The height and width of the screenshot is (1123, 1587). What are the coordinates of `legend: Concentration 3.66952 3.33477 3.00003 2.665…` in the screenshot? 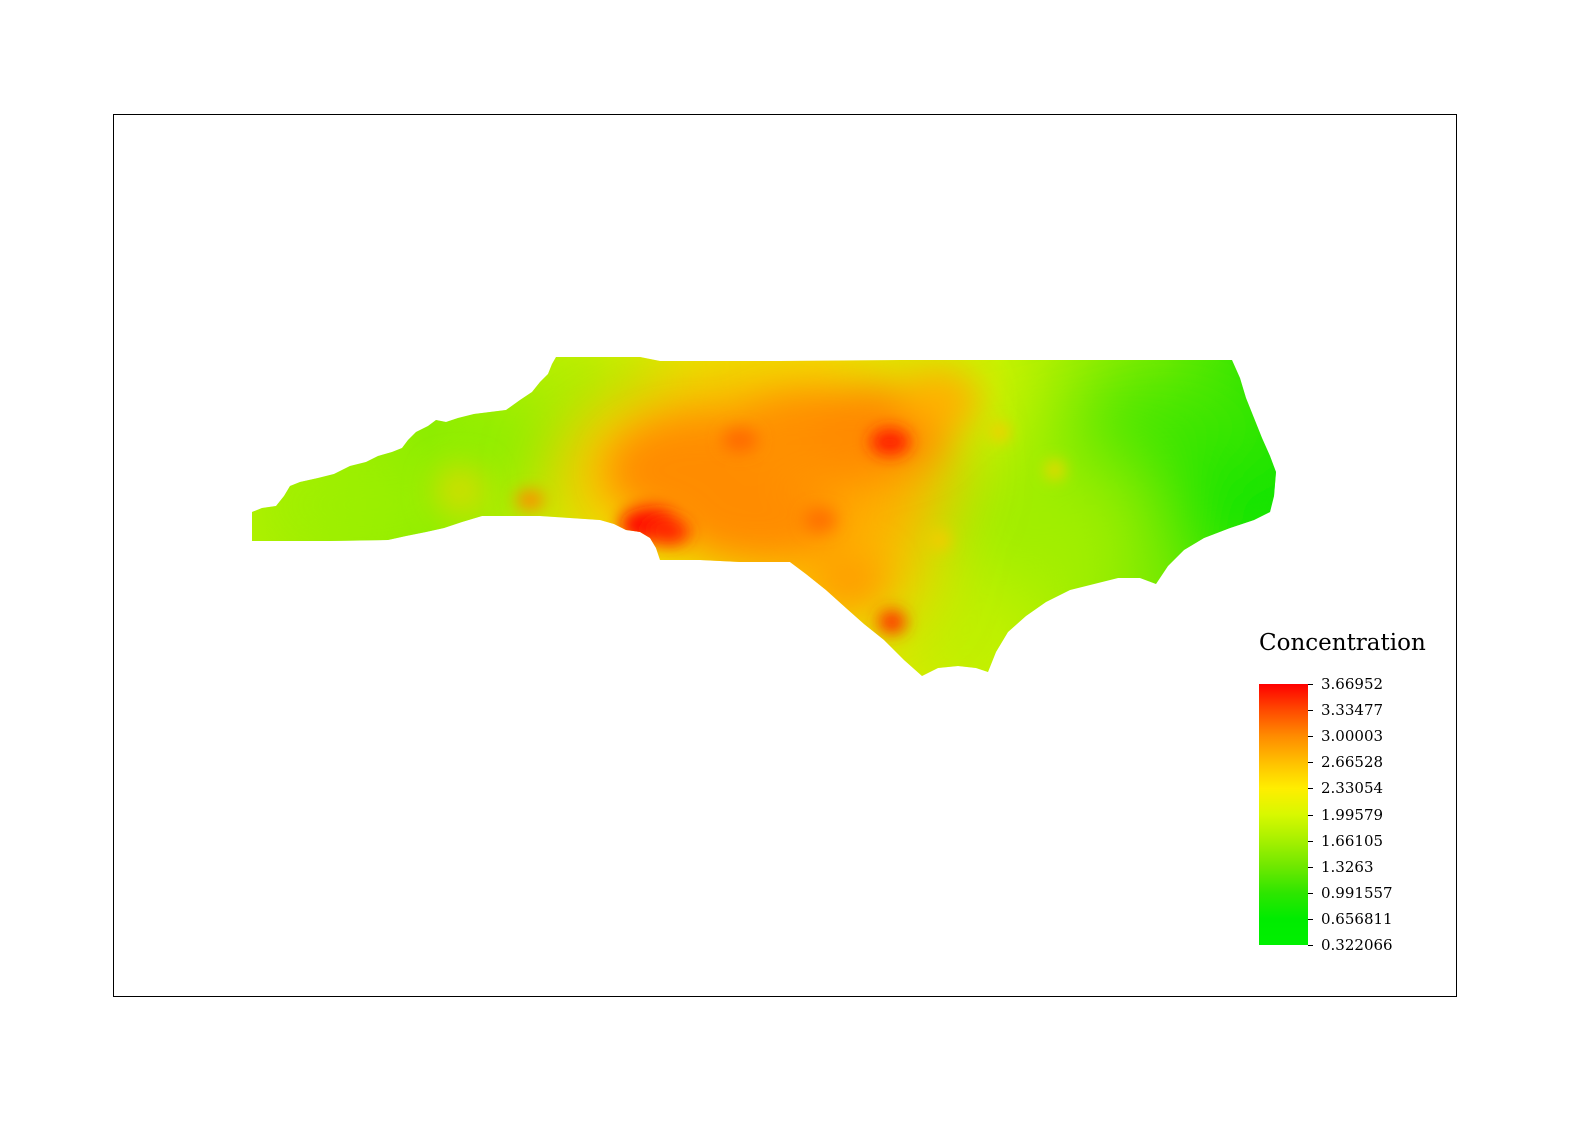 It's located at (1354, 795).